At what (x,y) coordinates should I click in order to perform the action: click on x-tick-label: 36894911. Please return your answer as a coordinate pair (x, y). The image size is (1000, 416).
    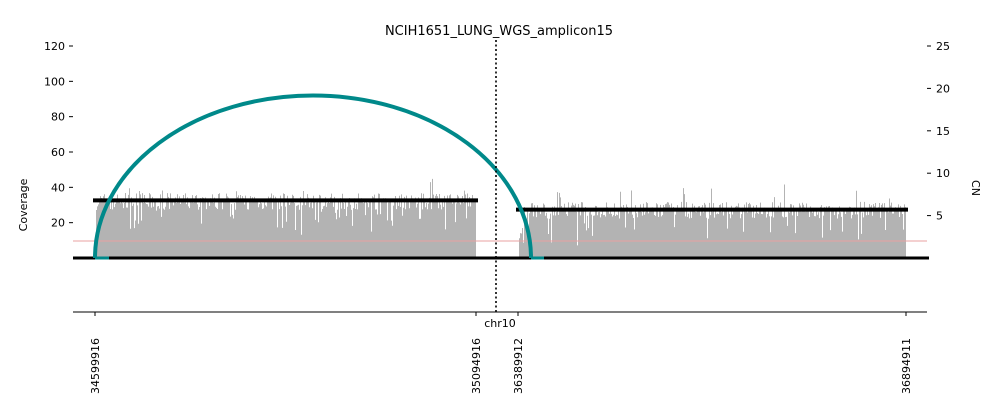
    Looking at the image, I should click on (906, 366).